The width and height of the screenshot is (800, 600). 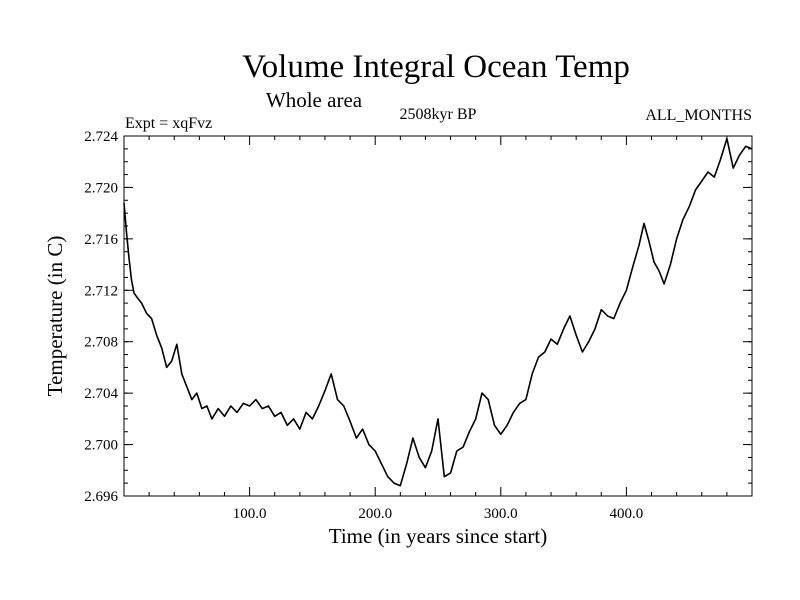 What do you see at coordinates (101, 446) in the screenshot?
I see `y-tick-label: 2.700` at bounding box center [101, 446].